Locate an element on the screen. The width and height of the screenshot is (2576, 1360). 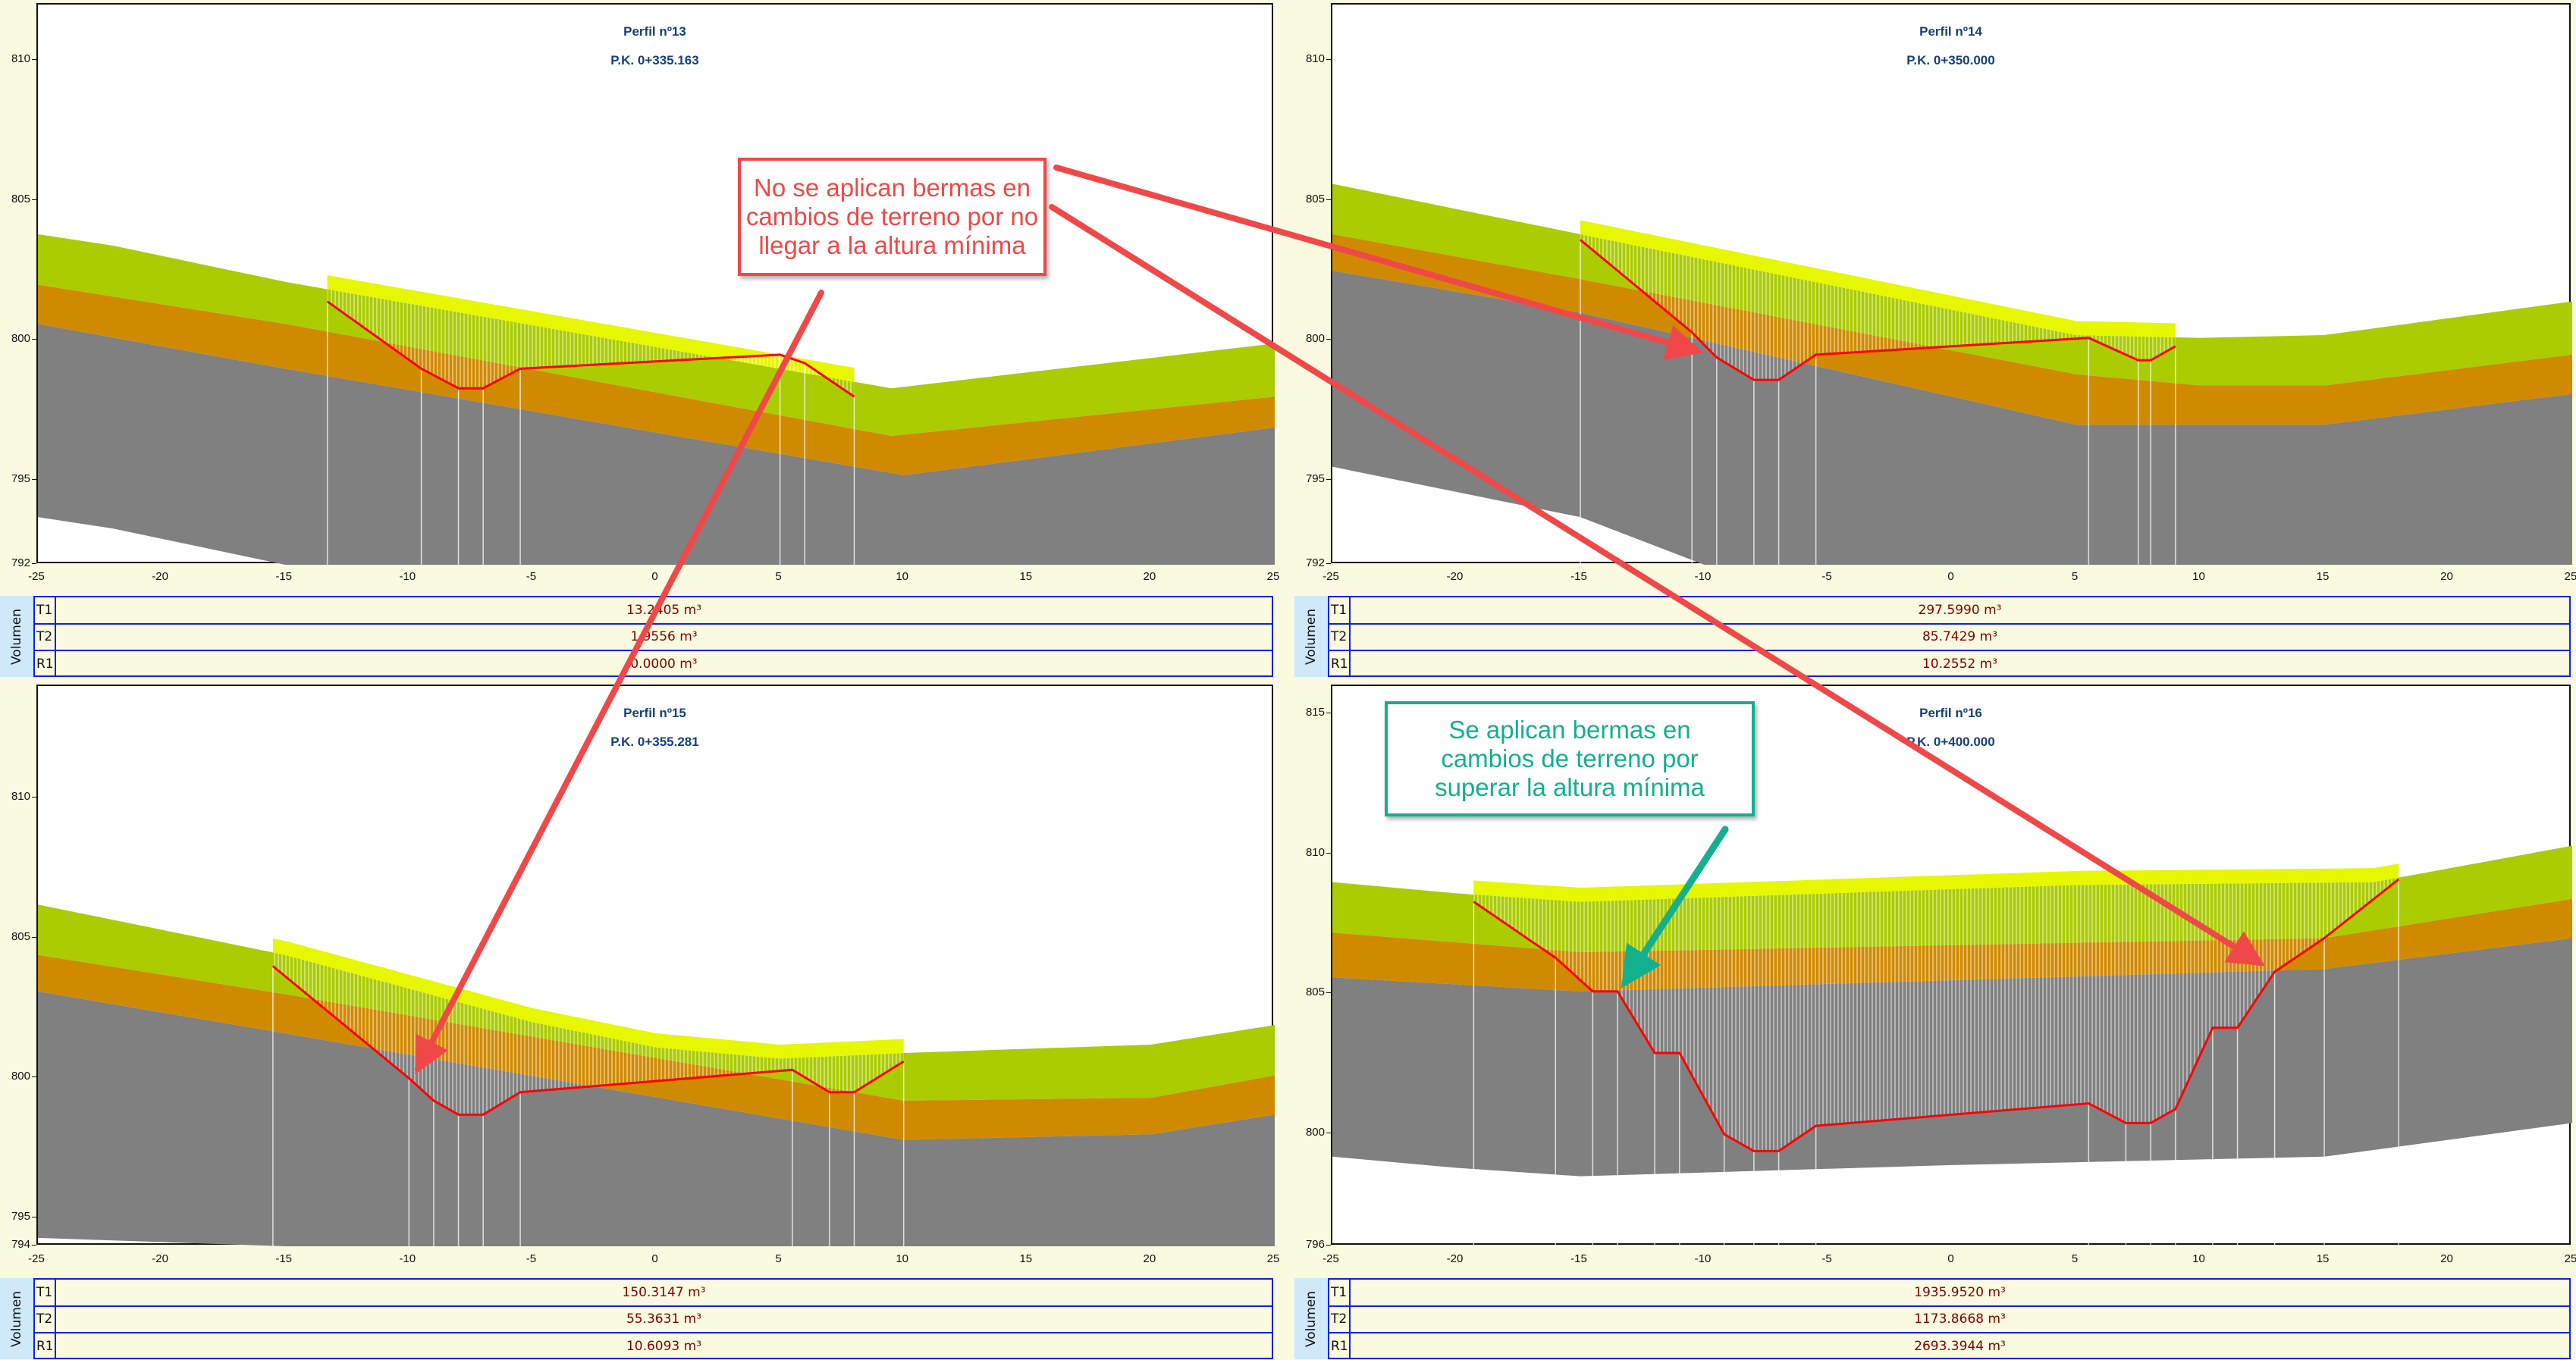
y-tick-label: 805 is located at coordinates (1315, 198).